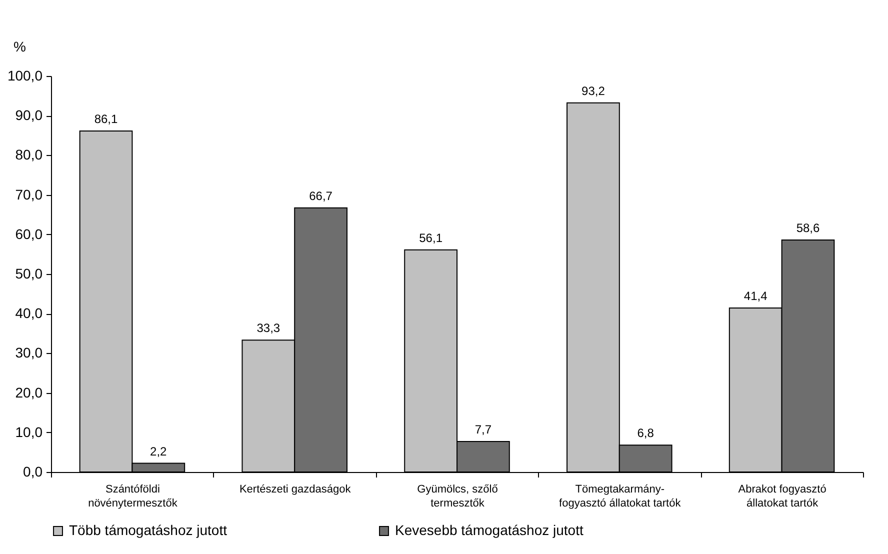 Image resolution: width=888 pixels, height=554 pixels. What do you see at coordinates (457, 497) in the screenshot?
I see `x-tick-label: Gyümölcs, szőlő termesztők` at bounding box center [457, 497].